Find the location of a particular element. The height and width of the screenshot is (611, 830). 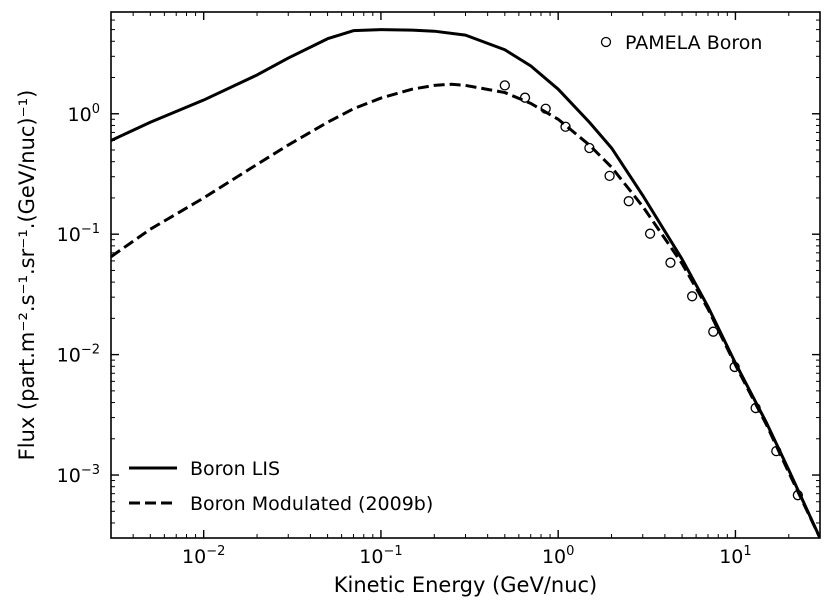

x-axis-title: Kinetic Energy (GeV/nuc) is located at coordinates (466, 585).